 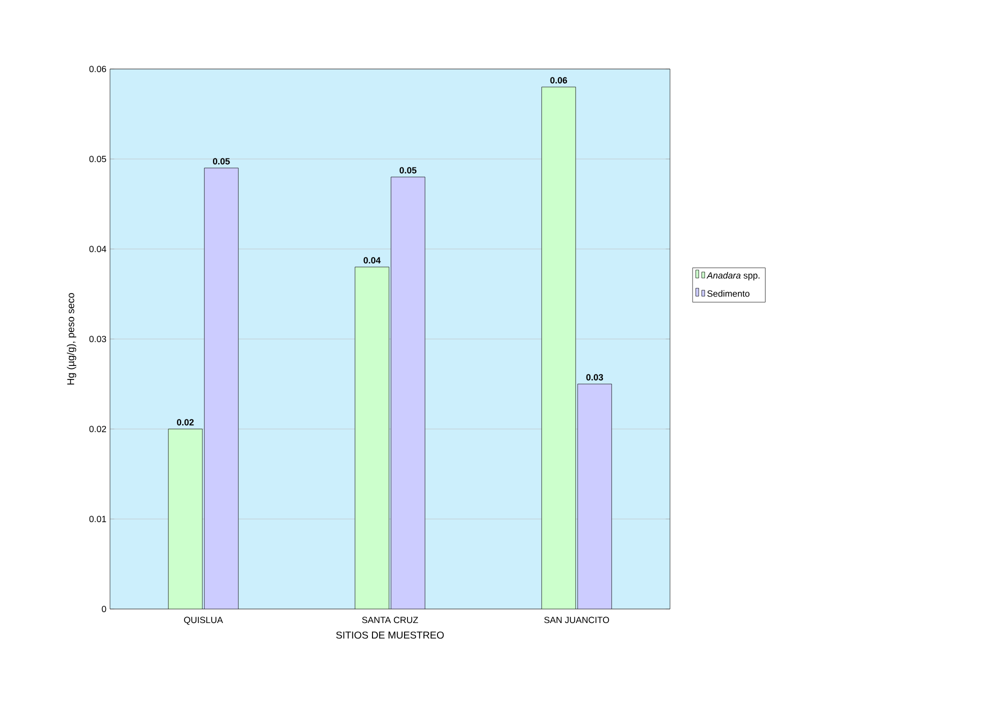 What do you see at coordinates (97, 429) in the screenshot?
I see `y-tick-label: 0.02` at bounding box center [97, 429].